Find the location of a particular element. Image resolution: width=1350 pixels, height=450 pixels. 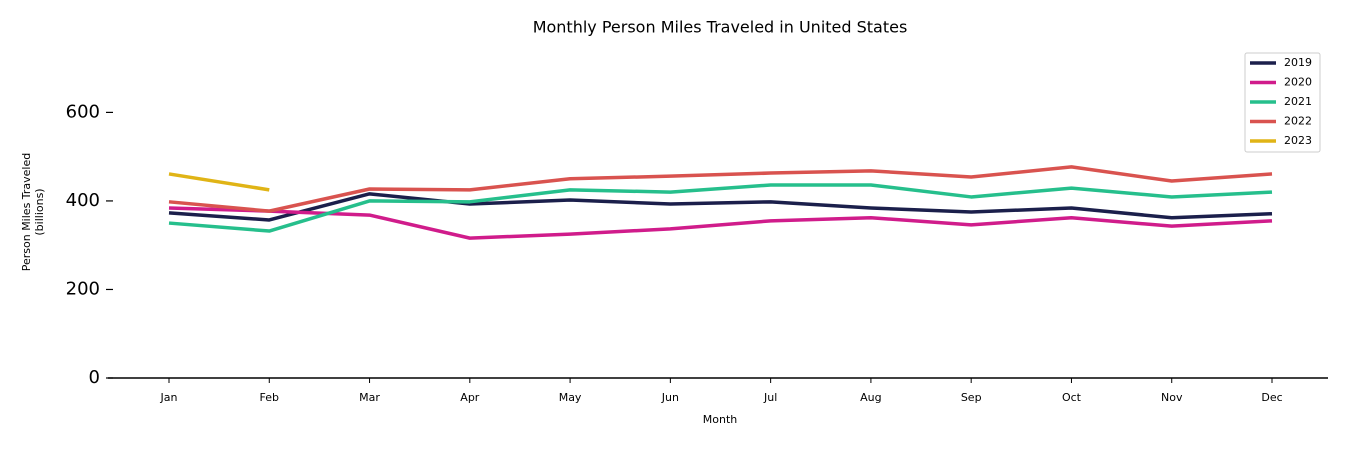

legend-box is located at coordinates (1282, 102).